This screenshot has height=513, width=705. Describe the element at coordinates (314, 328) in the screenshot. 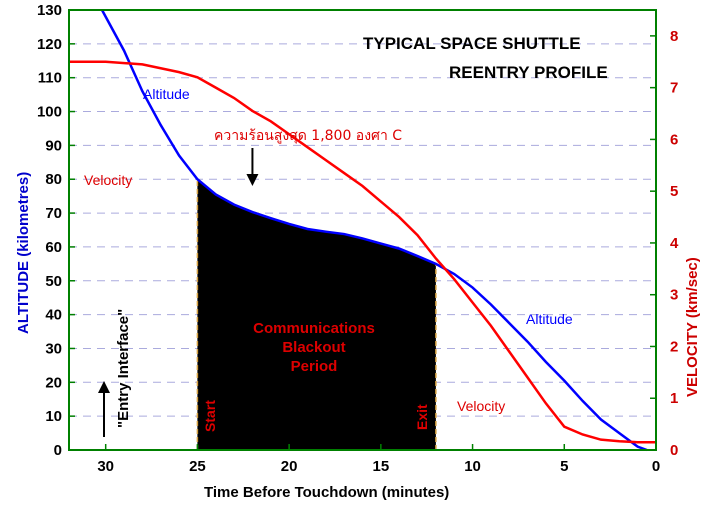

I see `blackout-label-line-1: Communications` at that location.